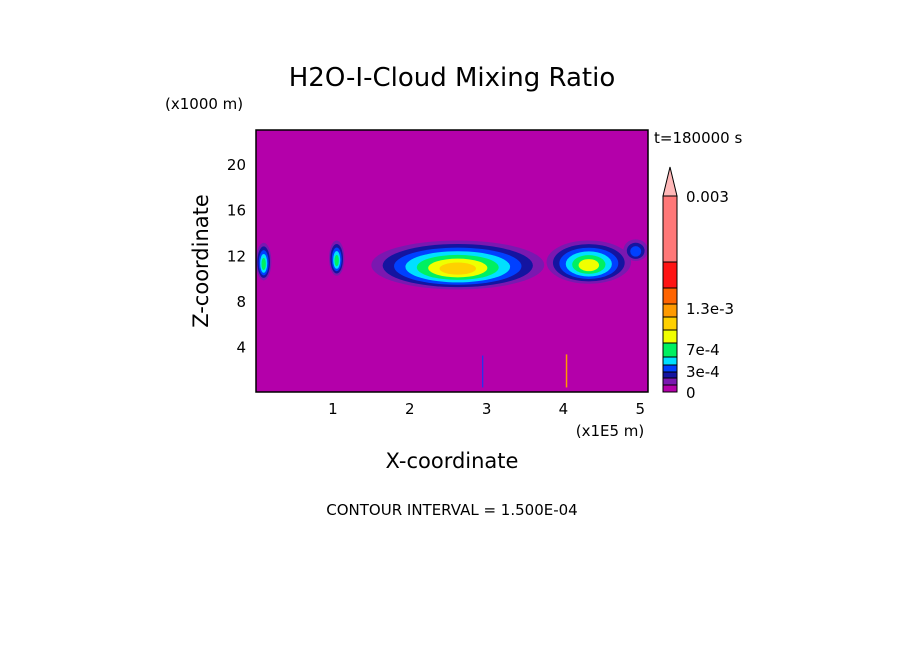  Describe the element at coordinates (236, 165) in the screenshot. I see `y-tick-label: 20` at that location.